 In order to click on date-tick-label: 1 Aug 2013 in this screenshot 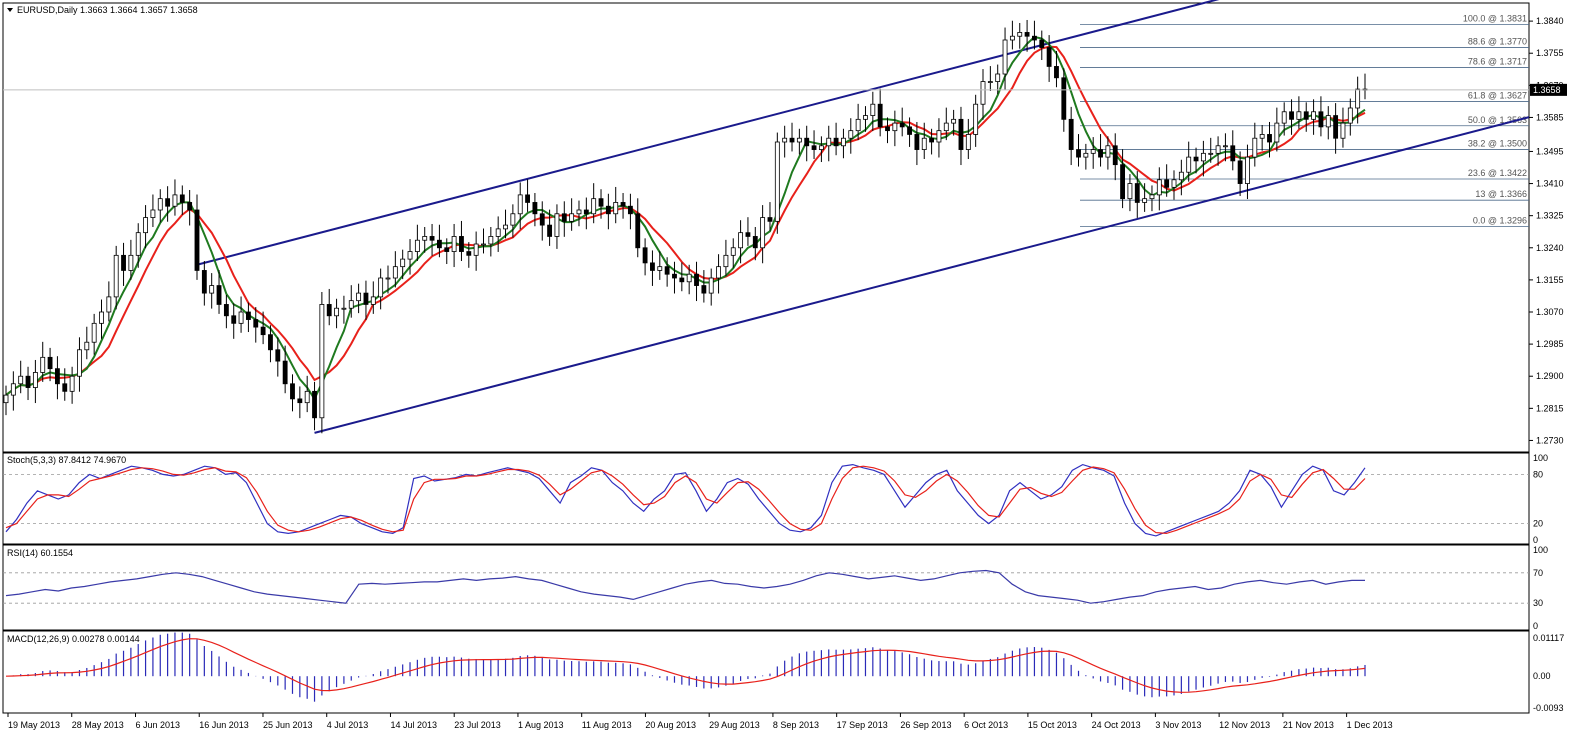, I will do `click(541, 725)`.